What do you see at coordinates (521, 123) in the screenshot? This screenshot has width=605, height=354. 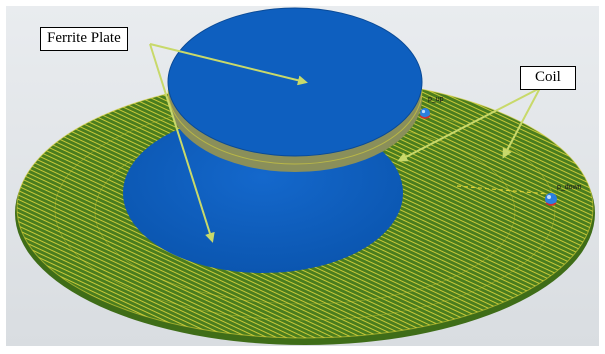 I see `coil-arrow-outer` at bounding box center [521, 123].